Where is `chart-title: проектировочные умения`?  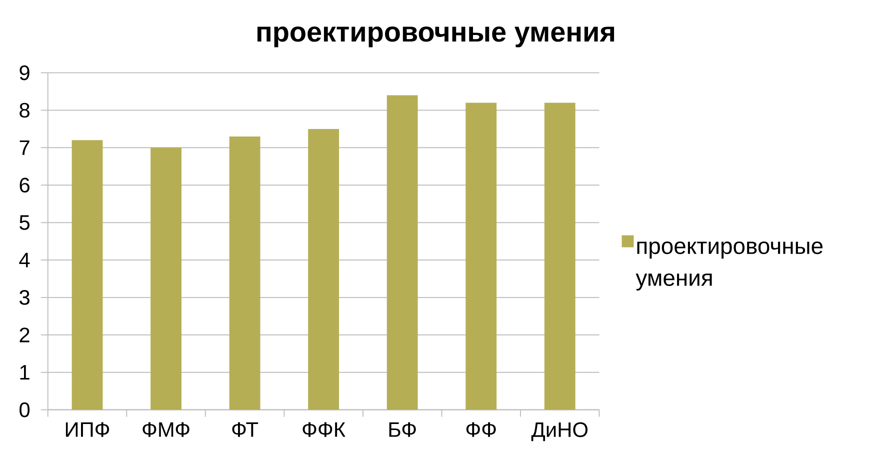
chart-title: проектировочные умения is located at coordinates (435, 37).